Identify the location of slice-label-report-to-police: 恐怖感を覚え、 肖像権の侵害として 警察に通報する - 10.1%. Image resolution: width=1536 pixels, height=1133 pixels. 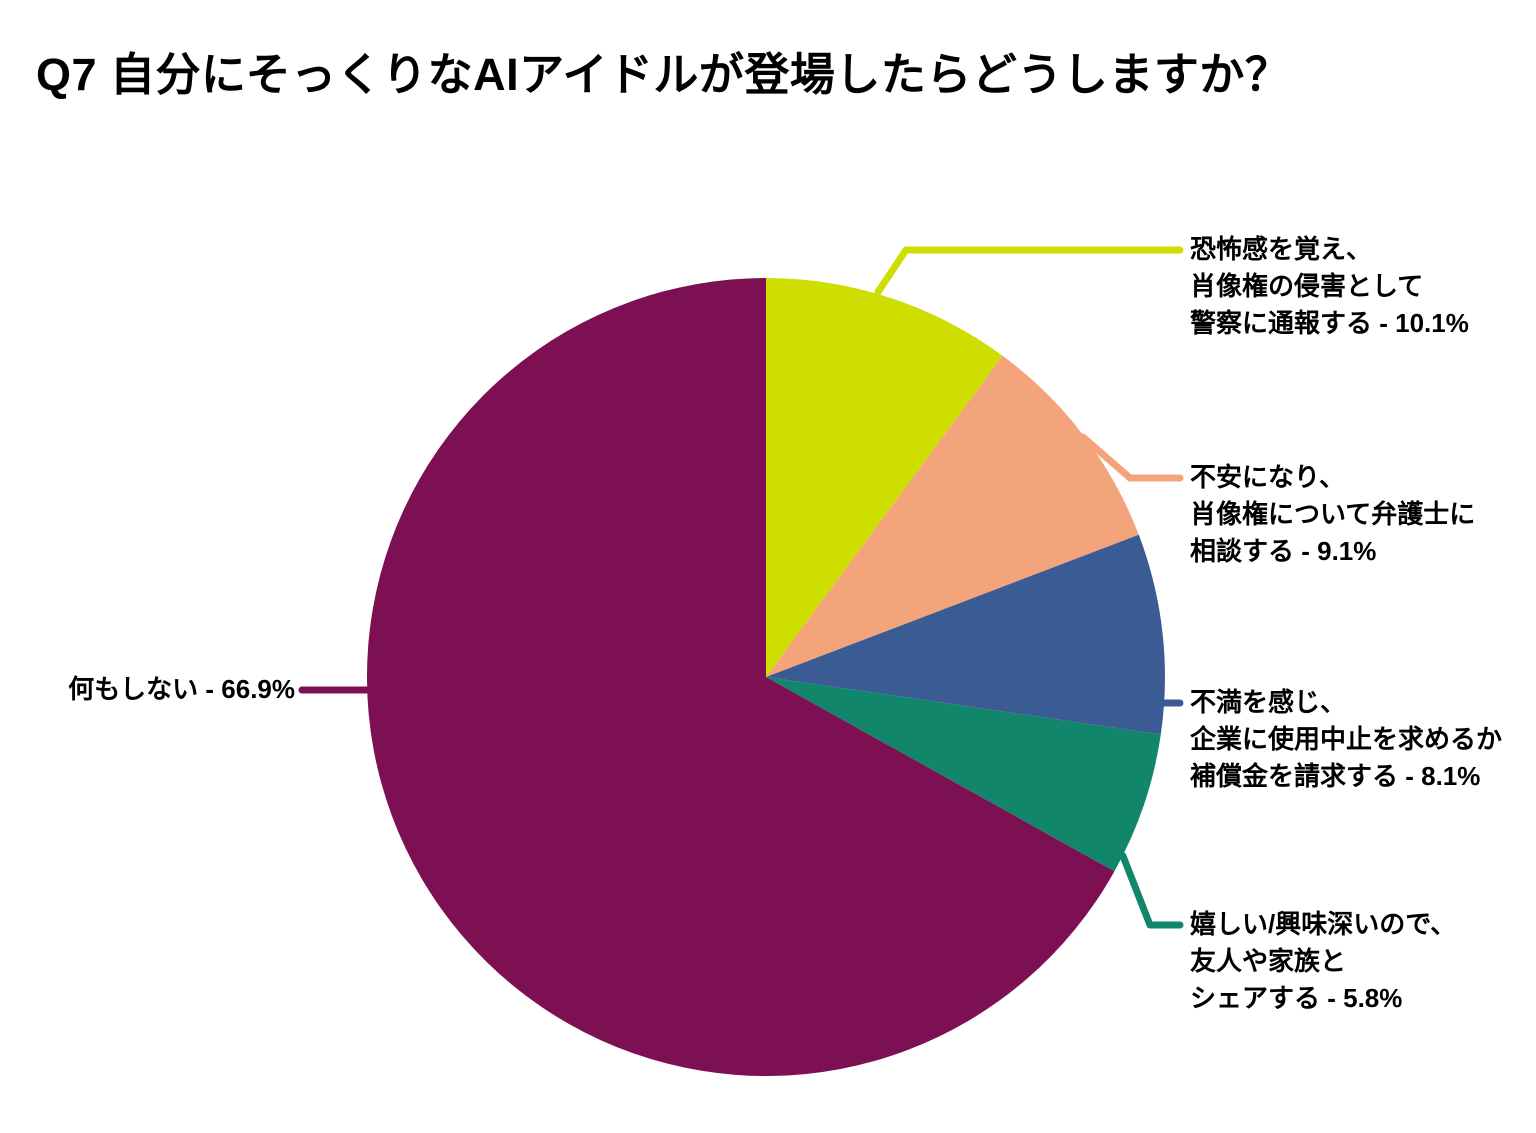
(1329, 286).